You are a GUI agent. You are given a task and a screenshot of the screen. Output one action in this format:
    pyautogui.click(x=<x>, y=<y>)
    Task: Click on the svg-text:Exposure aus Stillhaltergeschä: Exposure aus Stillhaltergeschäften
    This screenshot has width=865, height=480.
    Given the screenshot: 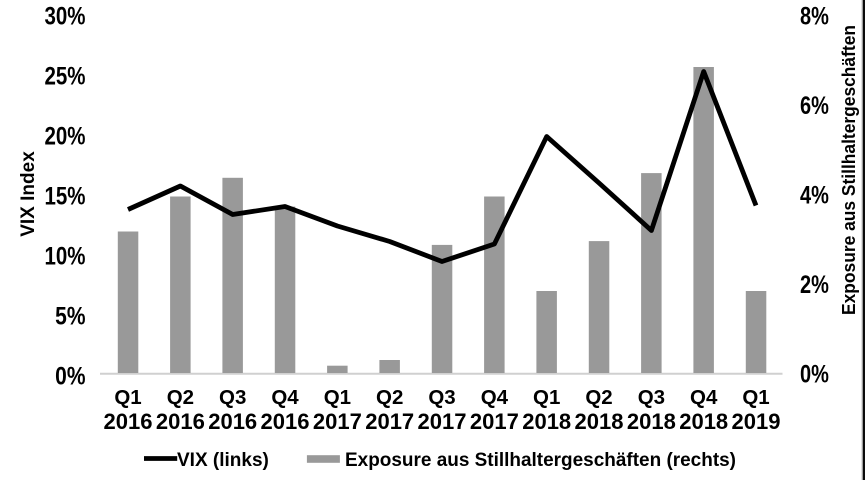 What is the action you would take?
    pyautogui.click(x=848, y=170)
    